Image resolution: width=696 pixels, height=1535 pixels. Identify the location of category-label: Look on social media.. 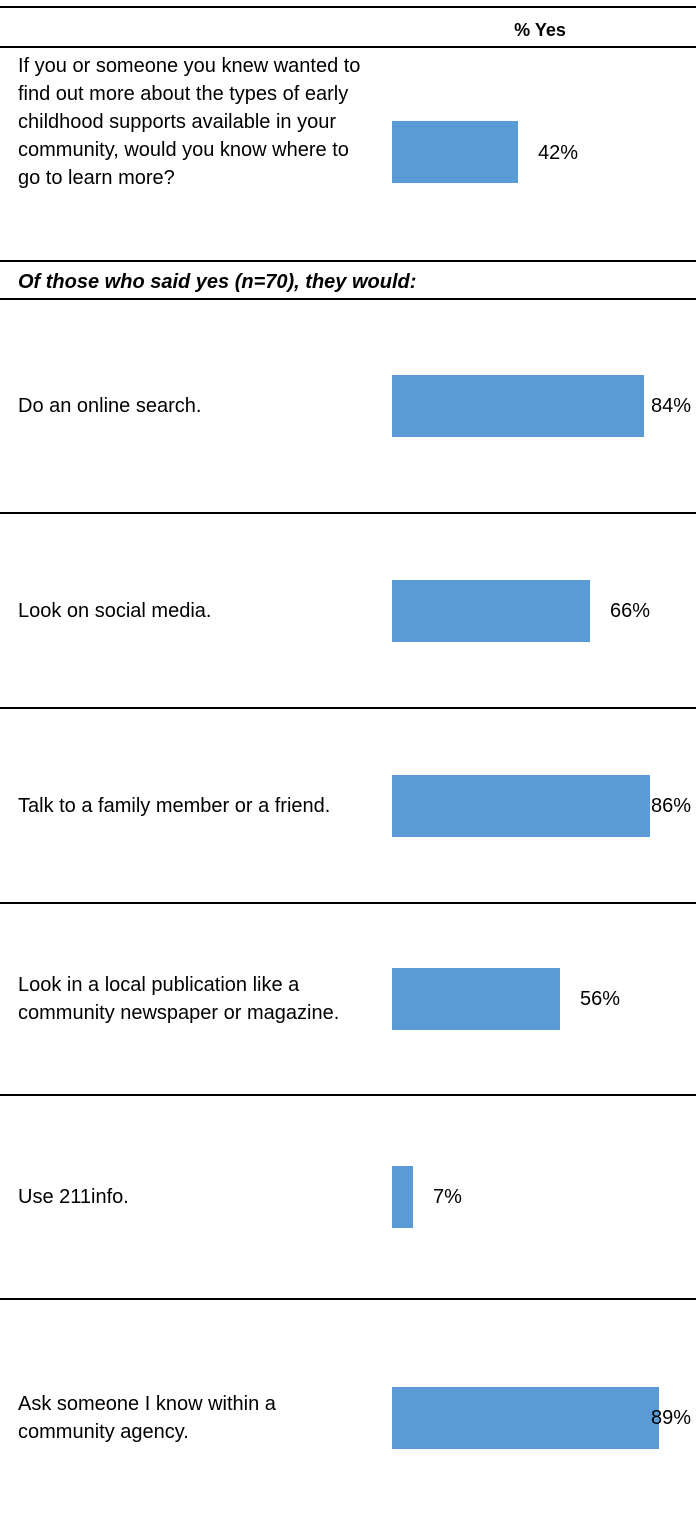
(115, 610).